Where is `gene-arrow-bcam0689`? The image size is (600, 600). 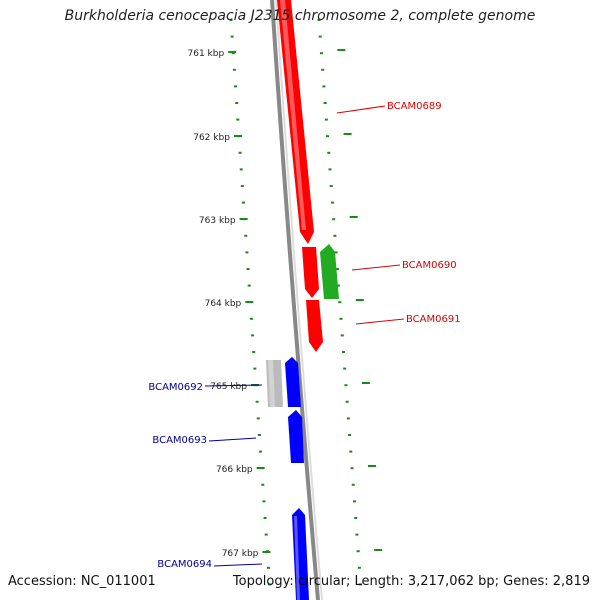 gene-arrow-bcam0689 is located at coordinates (295, 122).